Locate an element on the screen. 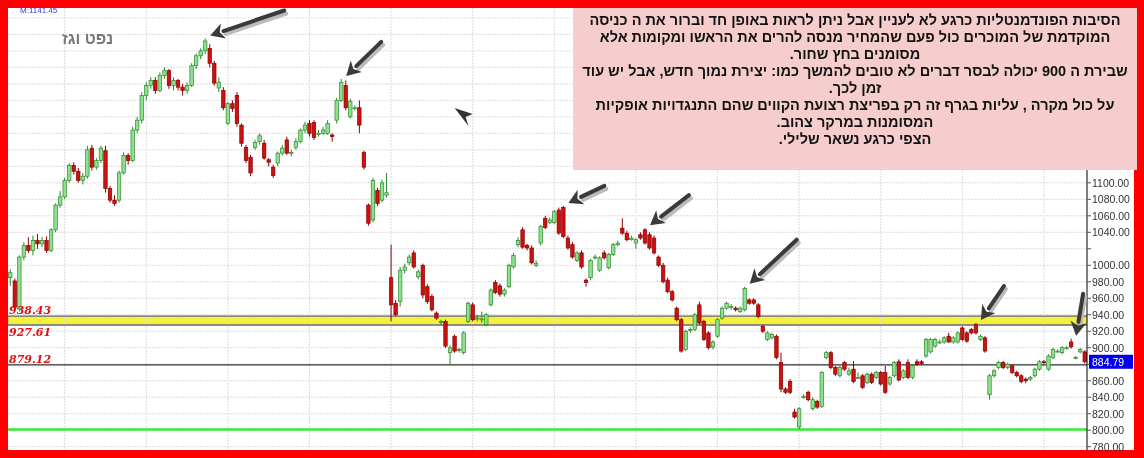  text: נפט וגז is located at coordinates (88, 38).